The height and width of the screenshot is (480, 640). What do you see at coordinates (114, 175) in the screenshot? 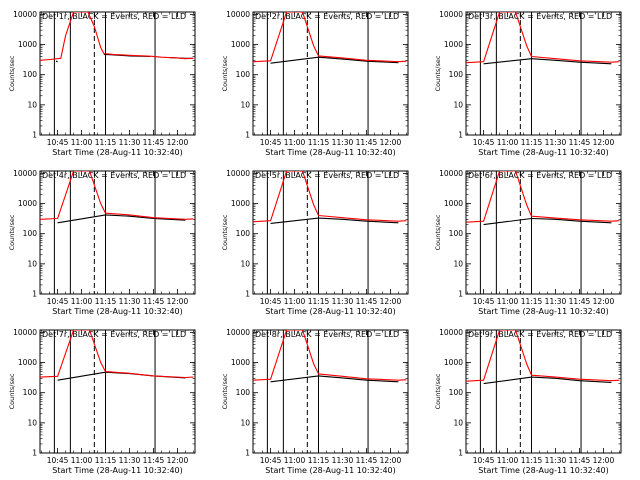
I see `panel-title: Det 4r, BLACK = Events, RED = LLD` at bounding box center [114, 175].